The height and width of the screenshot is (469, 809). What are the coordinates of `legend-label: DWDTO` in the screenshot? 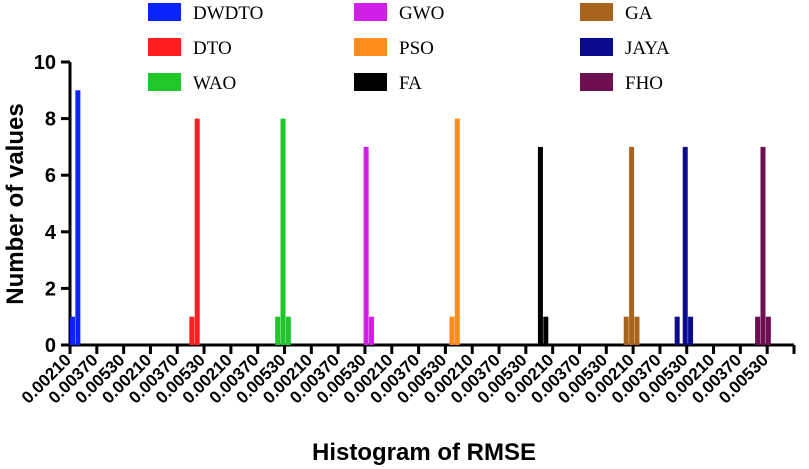 It's located at (228, 13).